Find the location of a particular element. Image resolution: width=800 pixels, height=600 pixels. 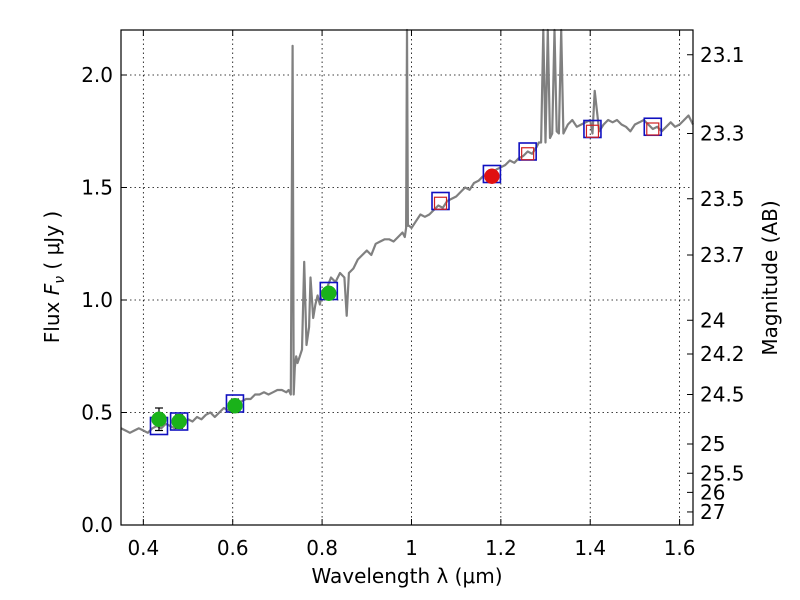

magnitude-tick-label: 23.1 is located at coordinates (722, 55).